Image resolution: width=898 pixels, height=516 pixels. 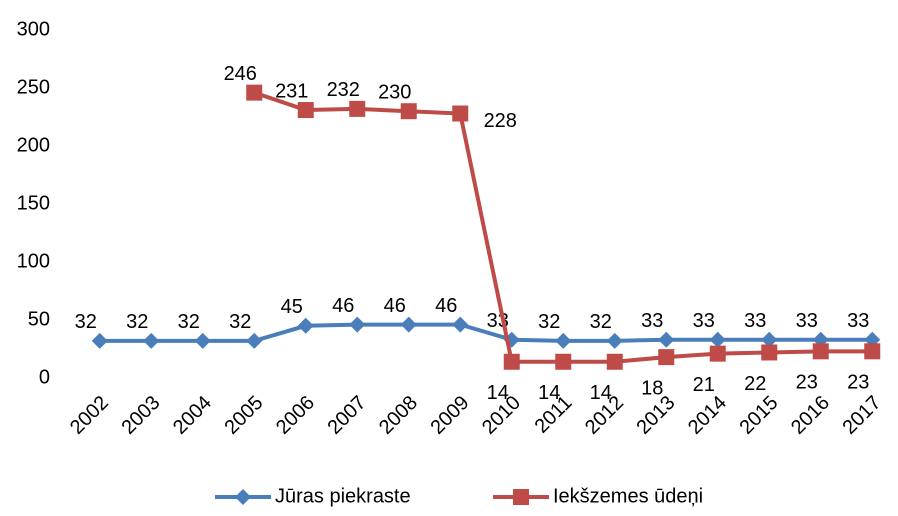 I want to click on data-label: 21, so click(x=704, y=385).